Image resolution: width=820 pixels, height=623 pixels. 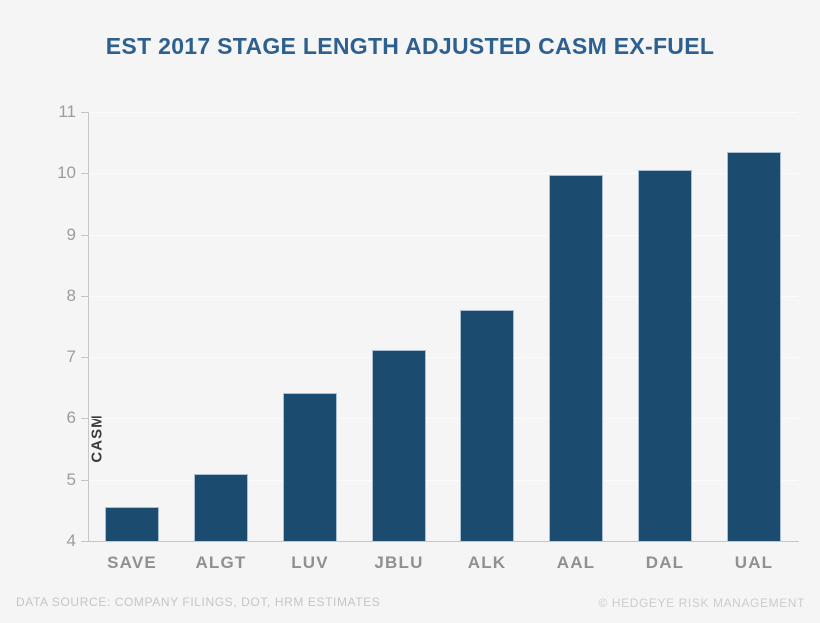 I want to click on bar-SAVE, so click(x=132, y=524).